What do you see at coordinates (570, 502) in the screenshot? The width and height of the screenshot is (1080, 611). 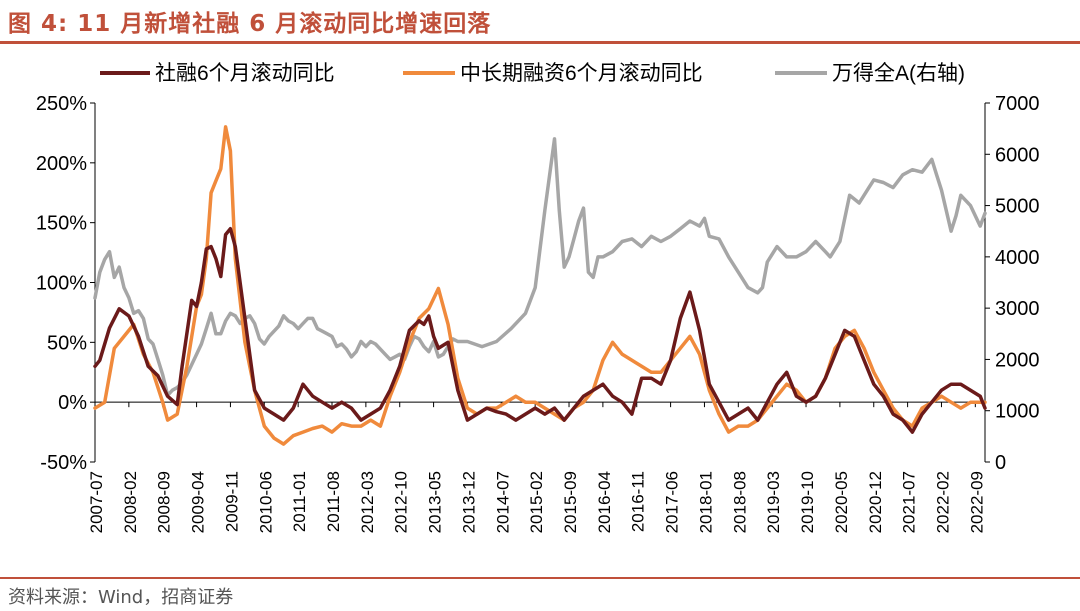 I see `x-tick-label: 2015-09` at bounding box center [570, 502].